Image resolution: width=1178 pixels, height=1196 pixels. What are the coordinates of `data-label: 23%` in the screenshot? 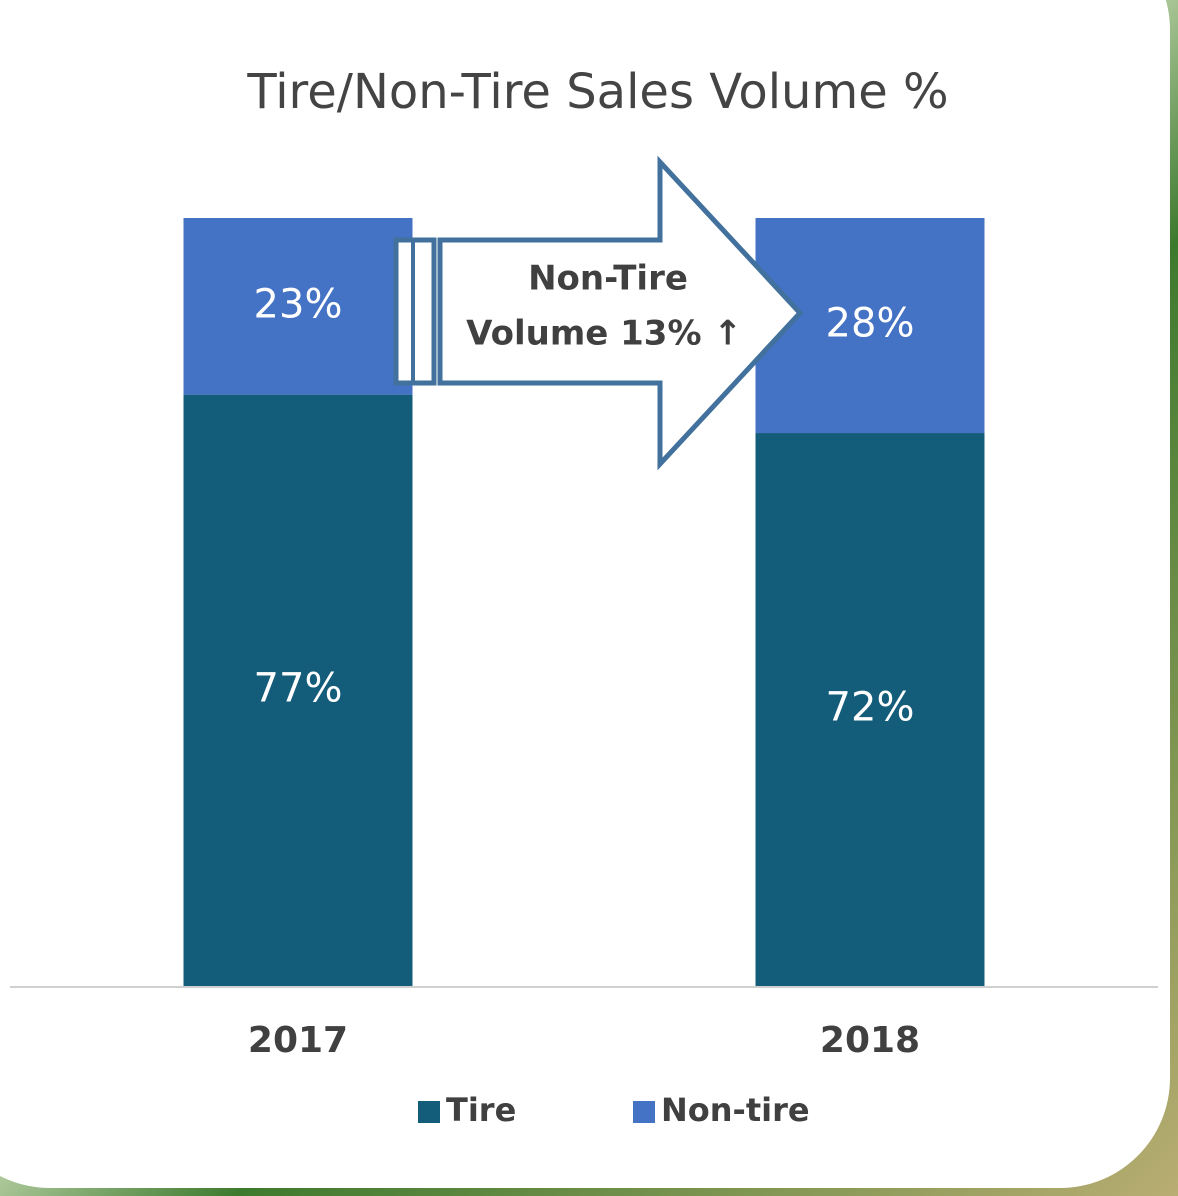 It's located at (298, 304).